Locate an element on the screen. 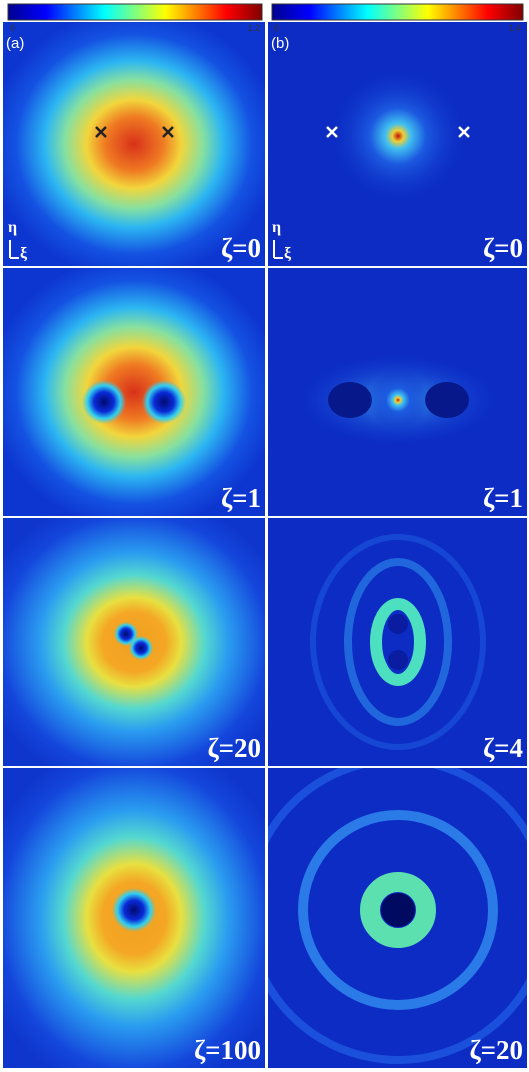 This screenshot has width=529, height=1072. panel-label: (a) is located at coordinates (15, 43).